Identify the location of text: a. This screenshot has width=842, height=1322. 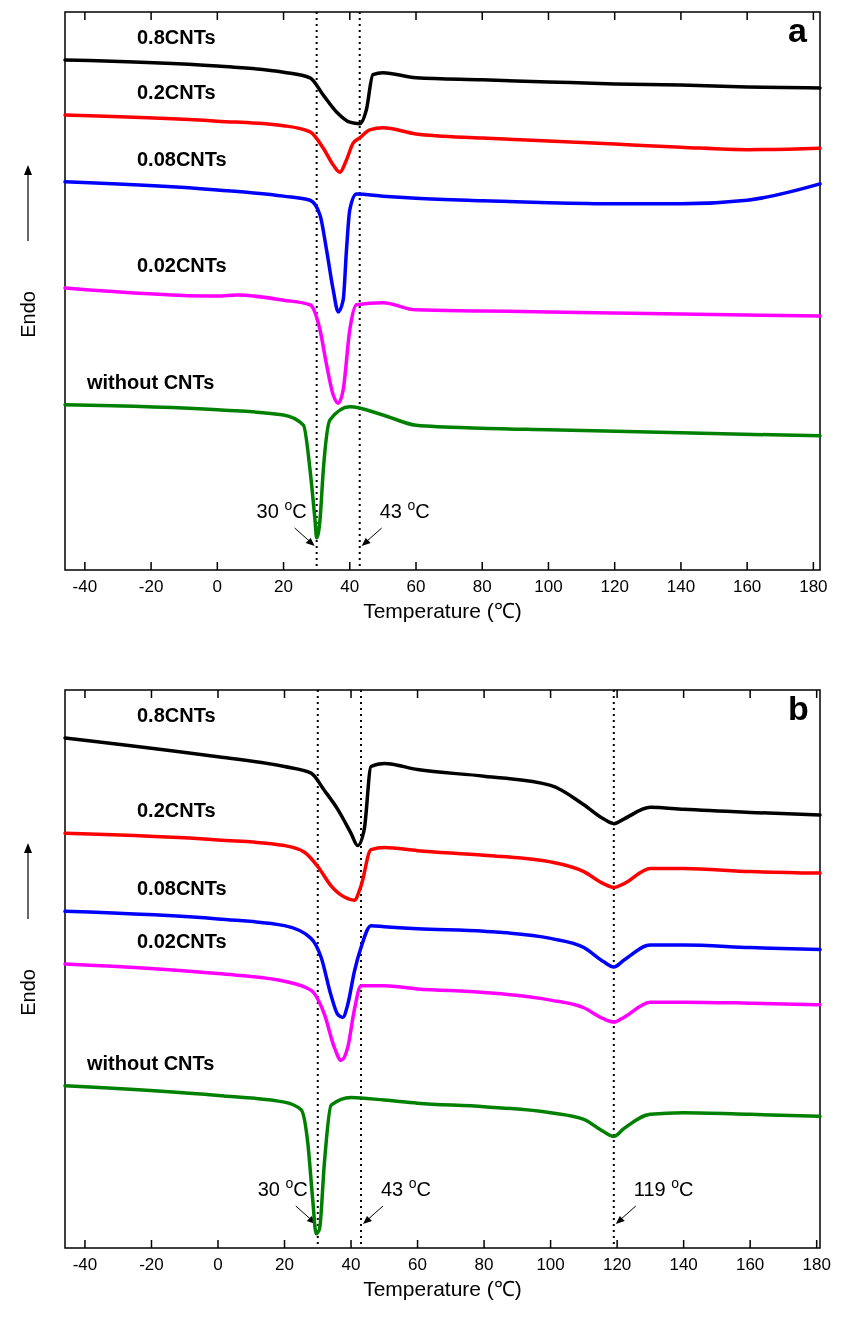
(798, 30).